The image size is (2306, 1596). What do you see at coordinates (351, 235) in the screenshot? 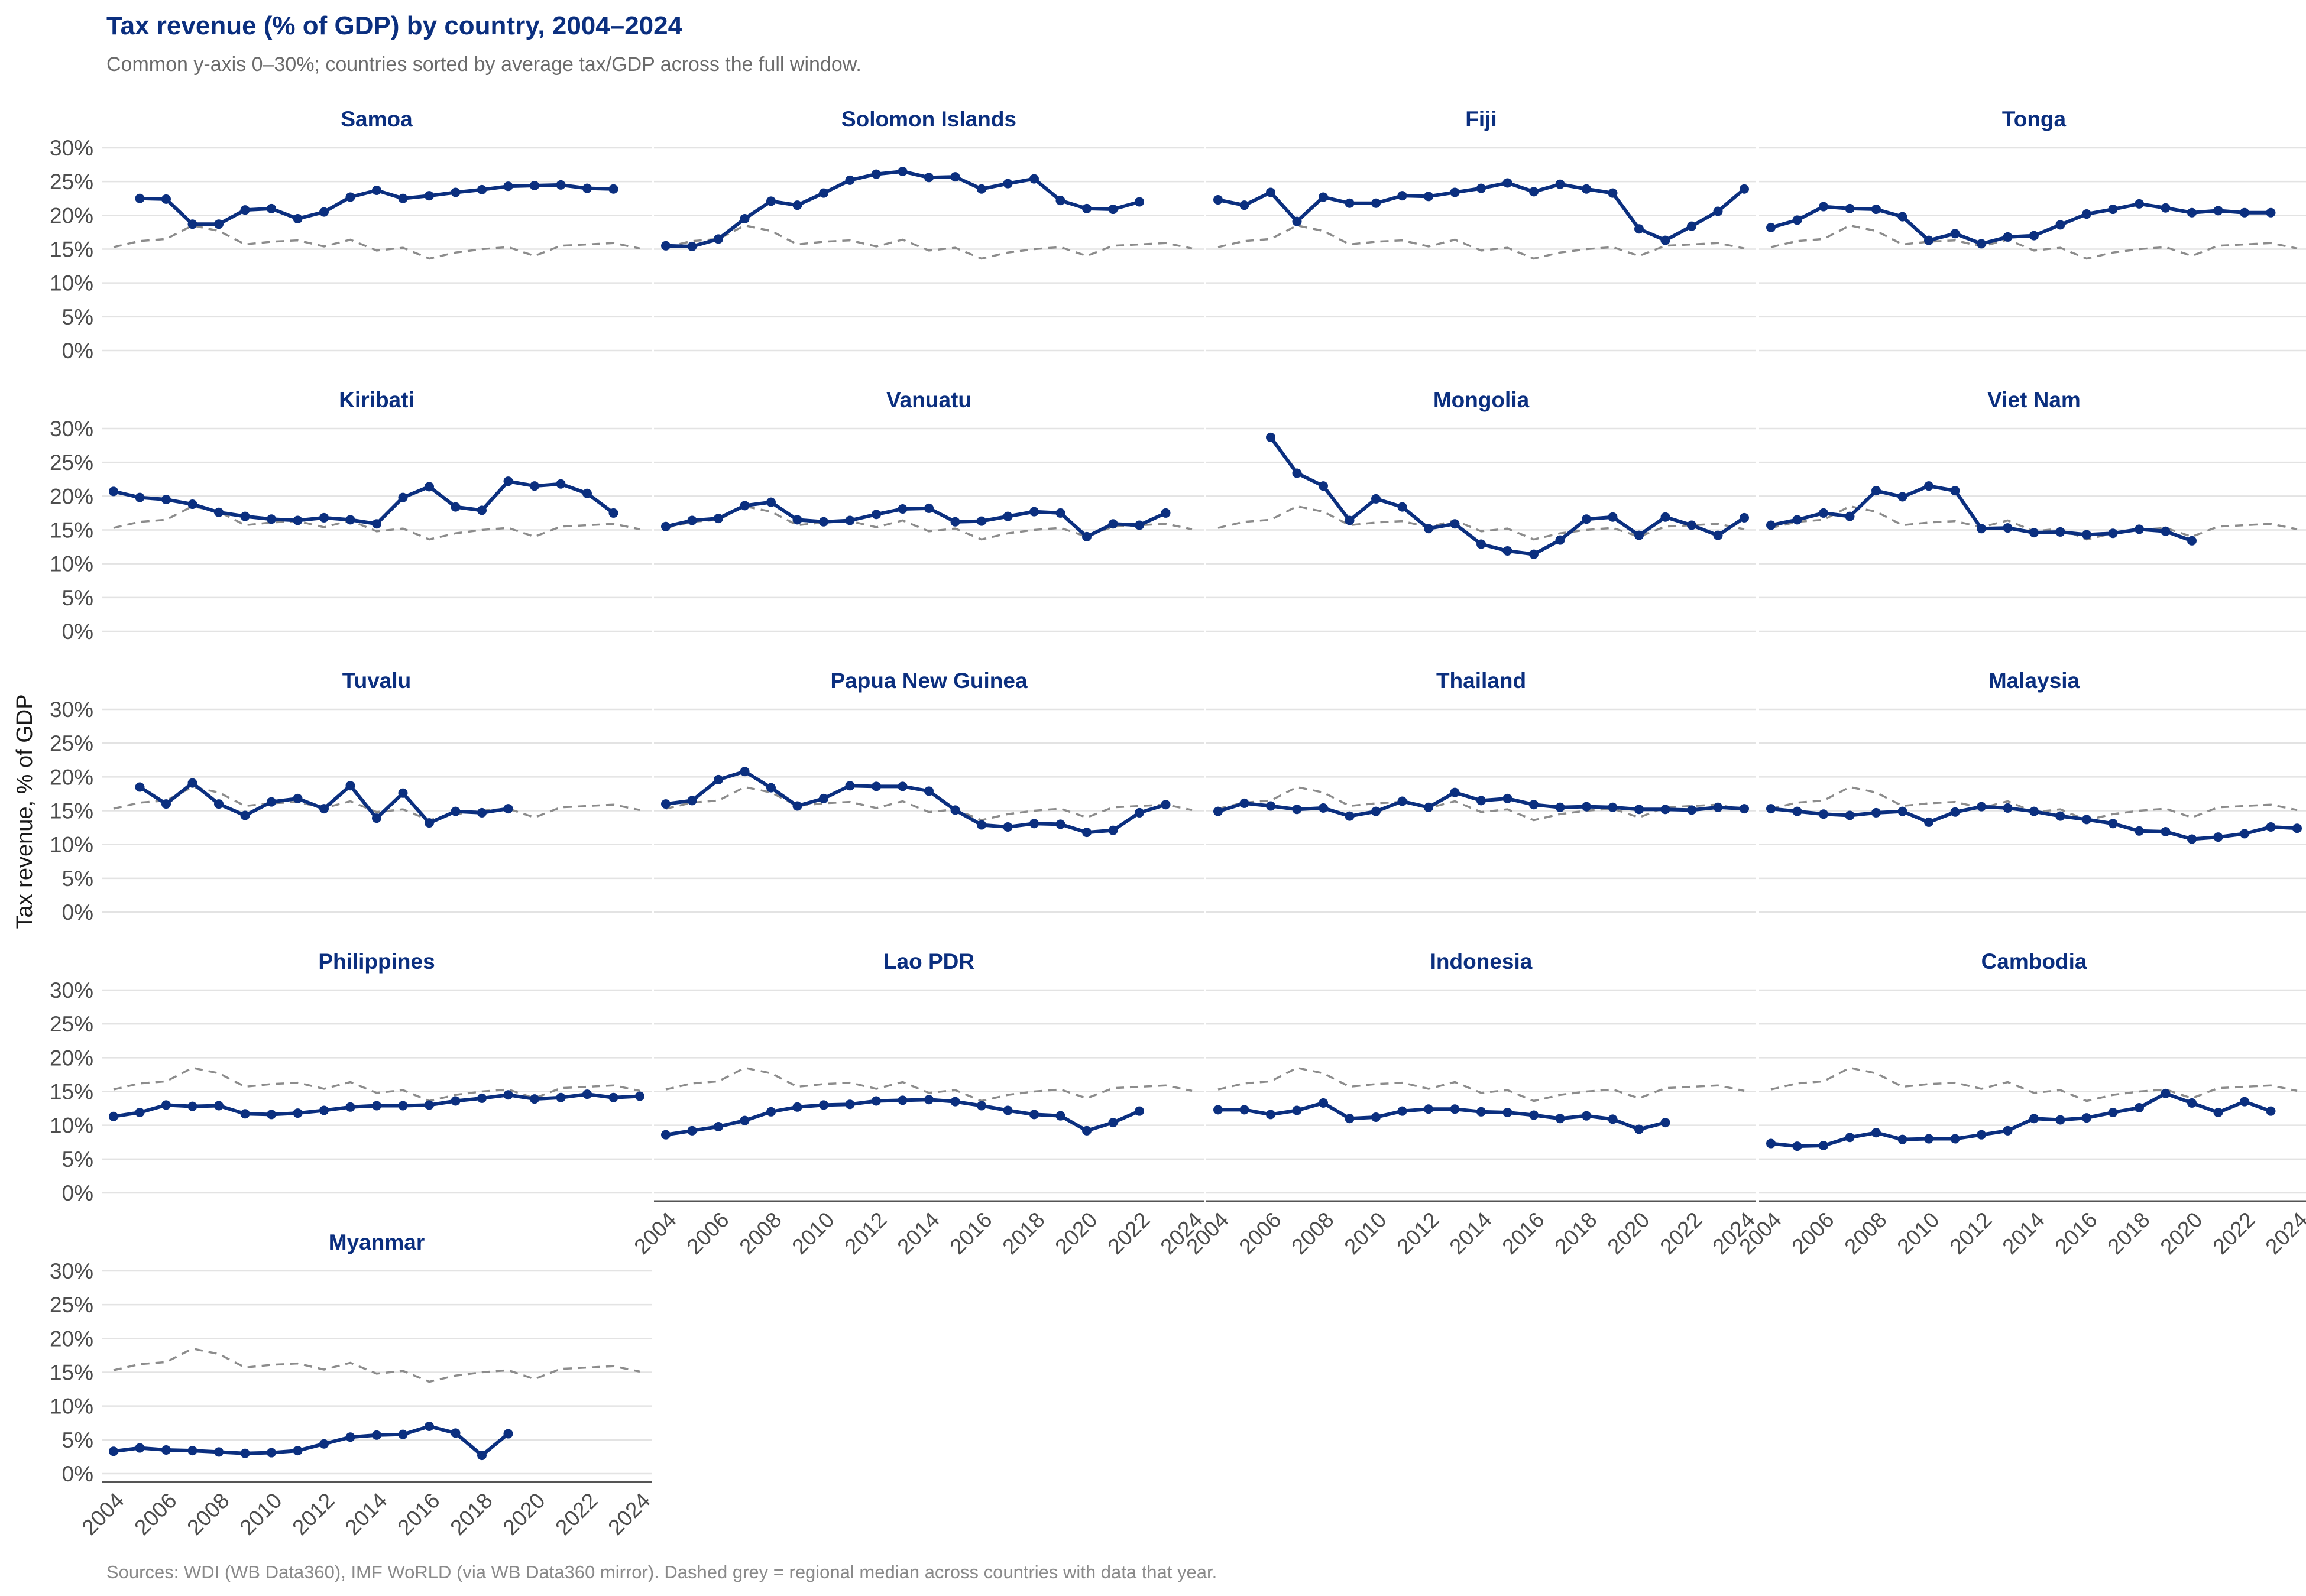
I see `panel-samoa: Samoa 0% 5% 10% 15% 20% 25% 30%` at bounding box center [351, 235].